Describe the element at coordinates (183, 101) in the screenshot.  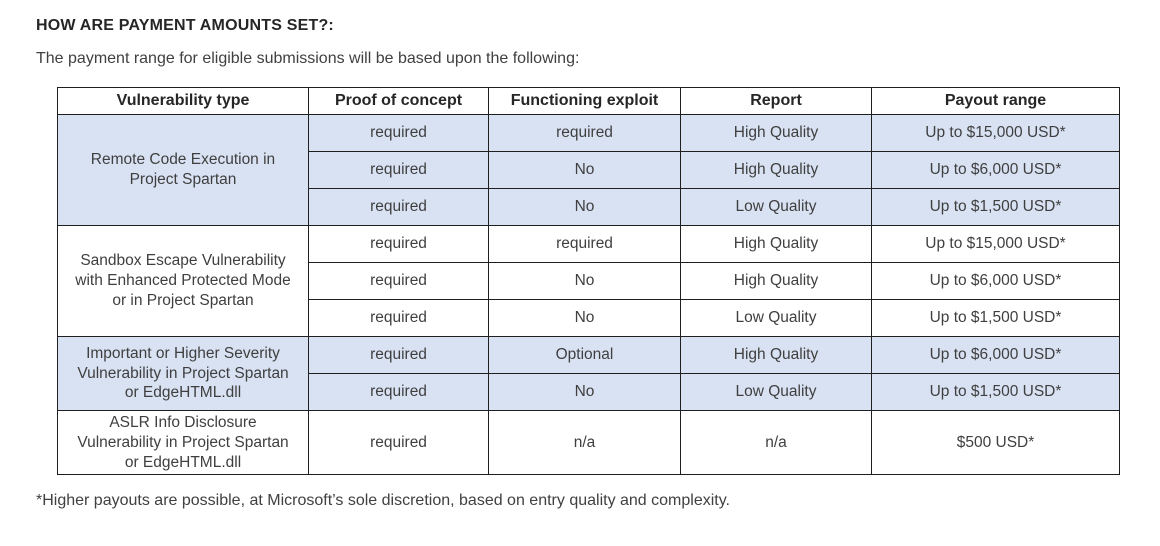
I see `column-header: Vulnerability type` at that location.